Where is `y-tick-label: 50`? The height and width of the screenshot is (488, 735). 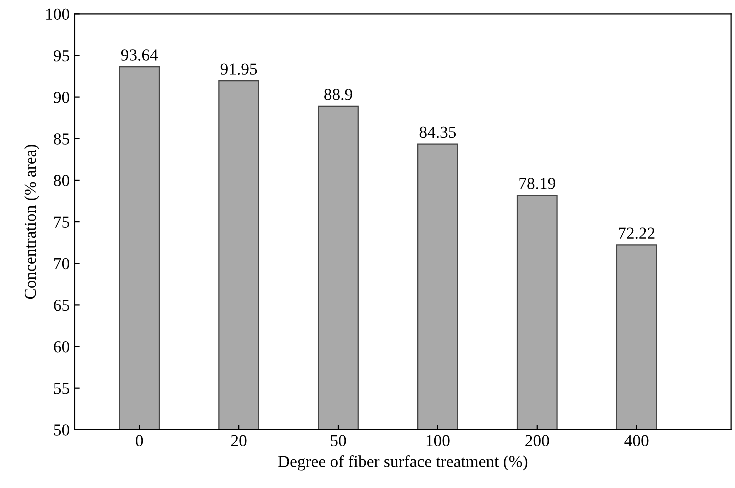
y-tick-label: 50 is located at coordinates (62, 430).